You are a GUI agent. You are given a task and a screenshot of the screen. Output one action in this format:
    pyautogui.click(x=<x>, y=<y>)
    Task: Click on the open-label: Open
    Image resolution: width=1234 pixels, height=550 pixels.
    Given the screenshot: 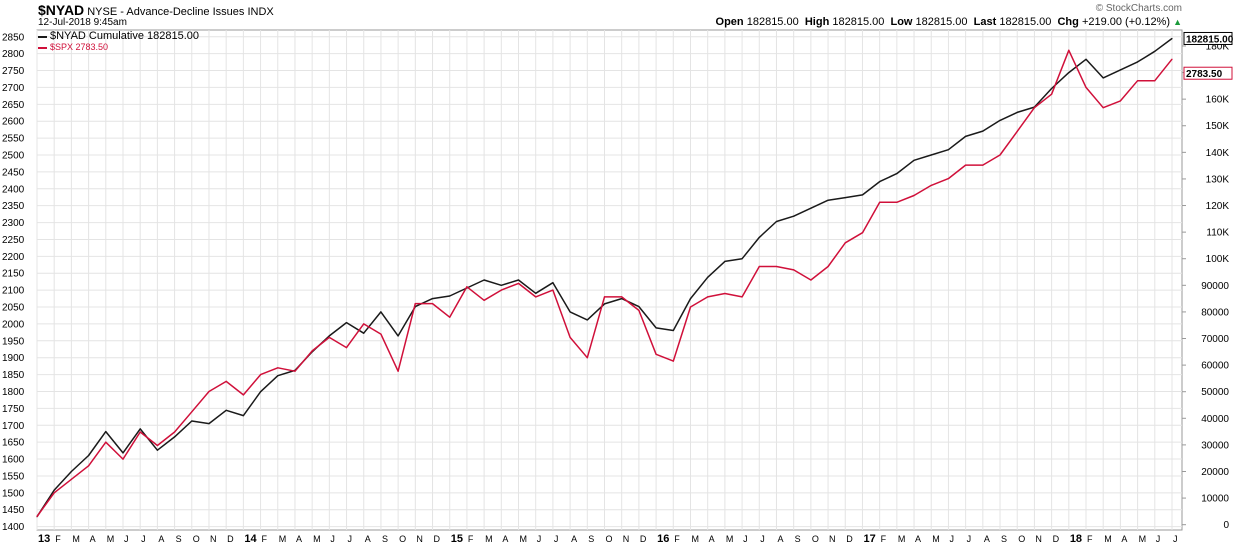 What is the action you would take?
    pyautogui.click(x=729, y=22)
    